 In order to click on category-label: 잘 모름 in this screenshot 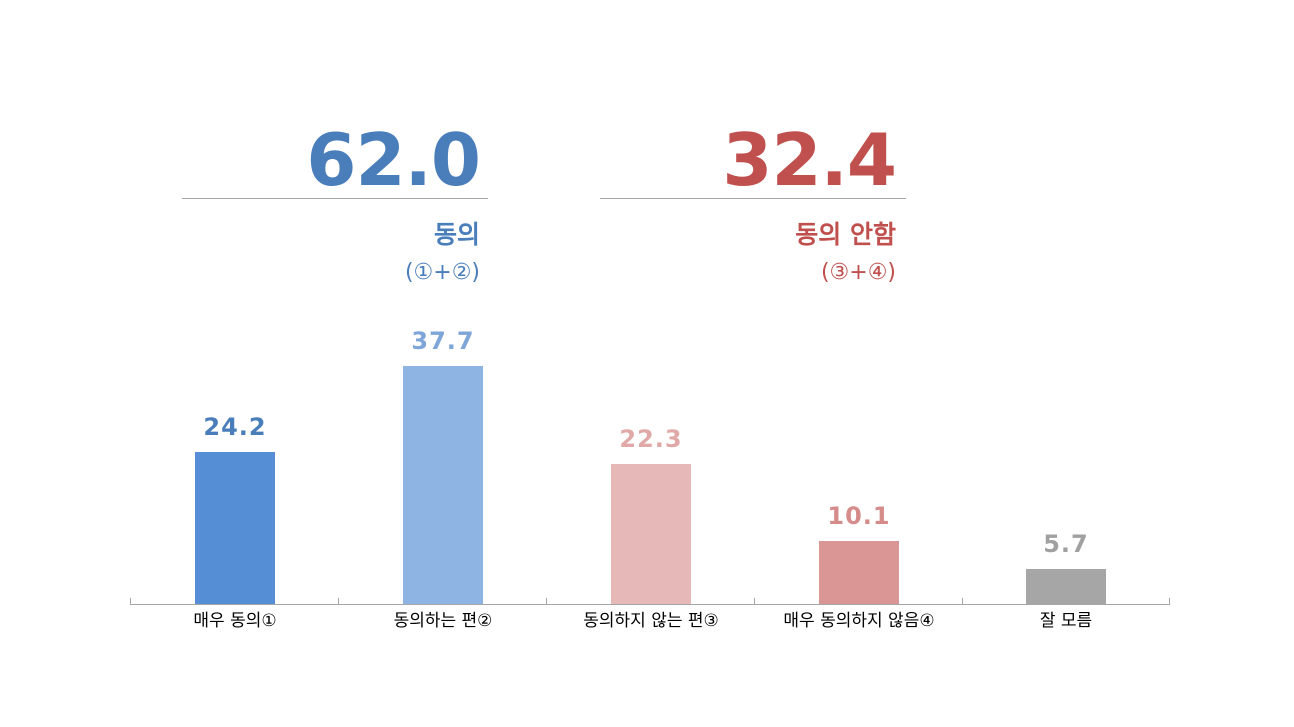, I will do `click(1066, 621)`.